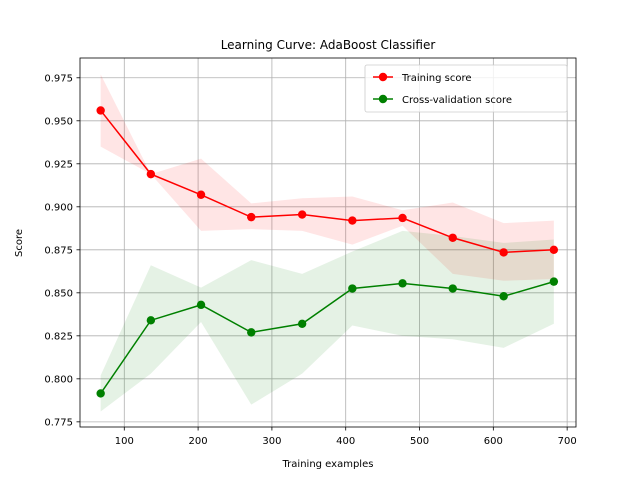 Image resolution: width=640 pixels, height=480 pixels. What do you see at coordinates (271, 441) in the screenshot?
I see `x-tick-label: 300` at bounding box center [271, 441].